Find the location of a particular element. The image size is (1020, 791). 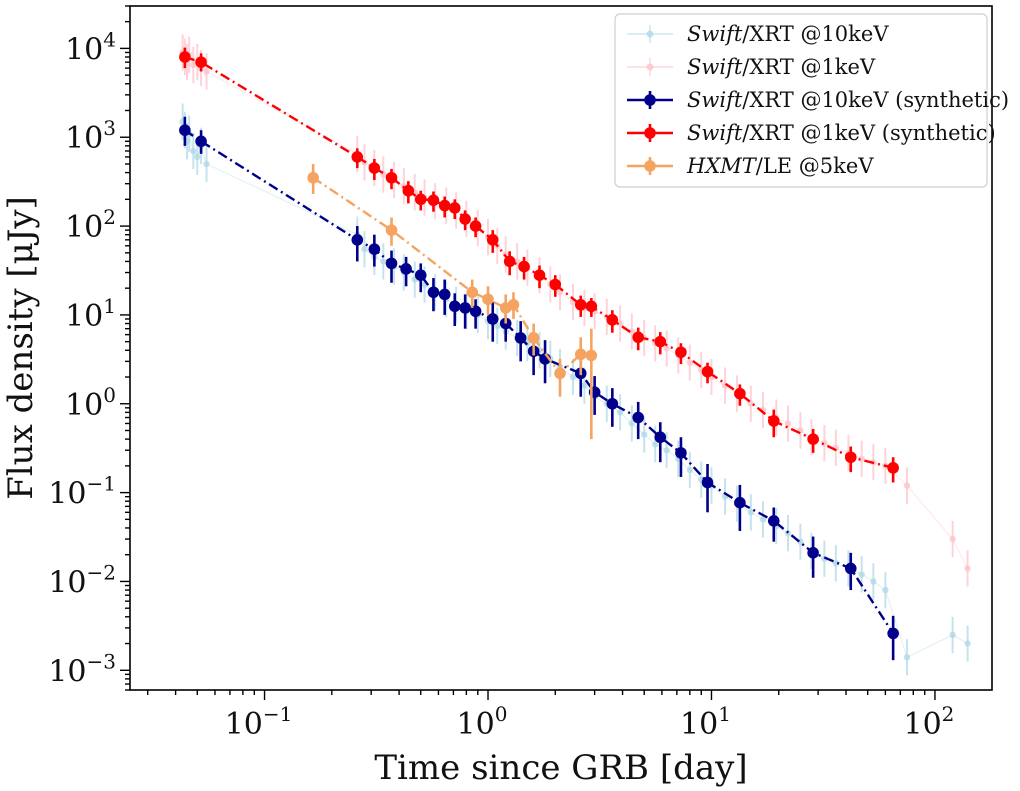

legend-box is located at coordinates (801, 100).